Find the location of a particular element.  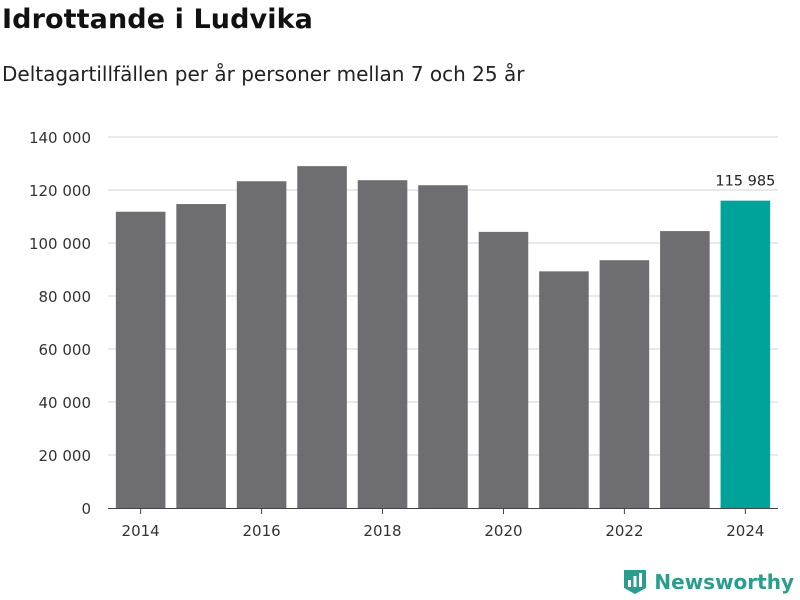

bar-2014 is located at coordinates (140, 360).